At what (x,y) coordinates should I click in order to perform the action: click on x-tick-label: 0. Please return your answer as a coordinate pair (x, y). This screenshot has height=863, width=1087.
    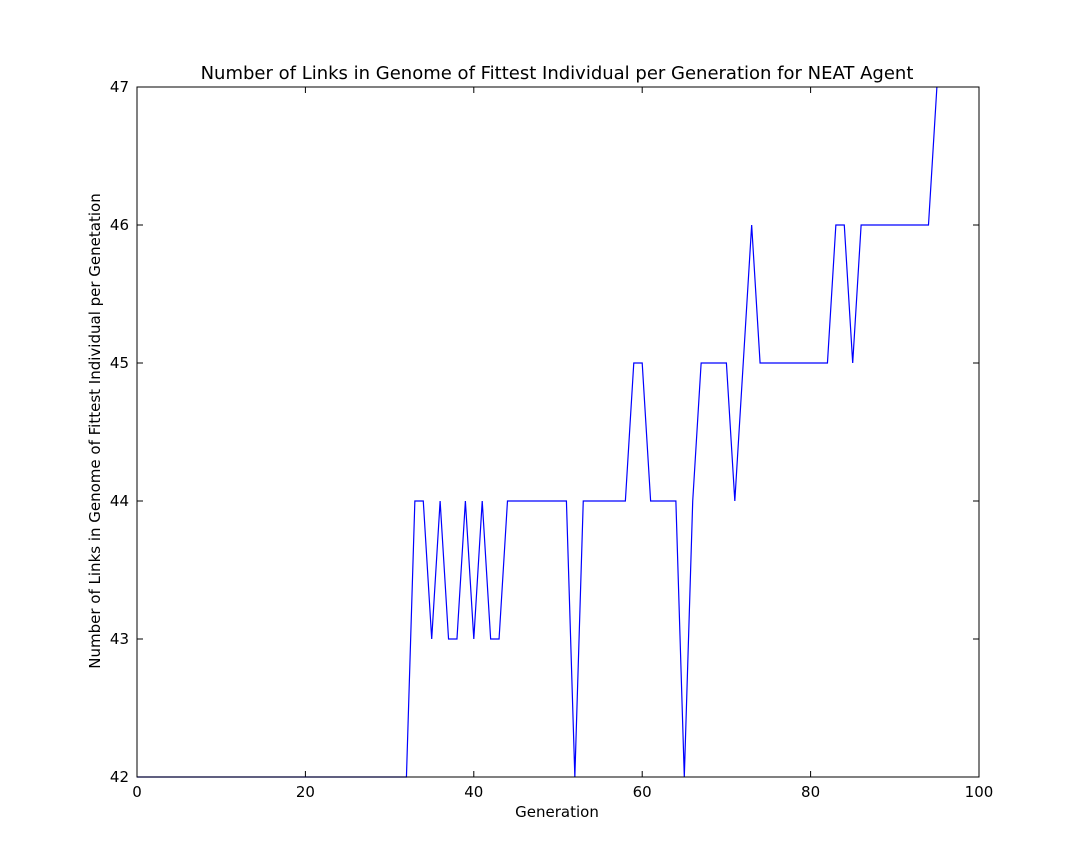
    Looking at the image, I should click on (137, 792).